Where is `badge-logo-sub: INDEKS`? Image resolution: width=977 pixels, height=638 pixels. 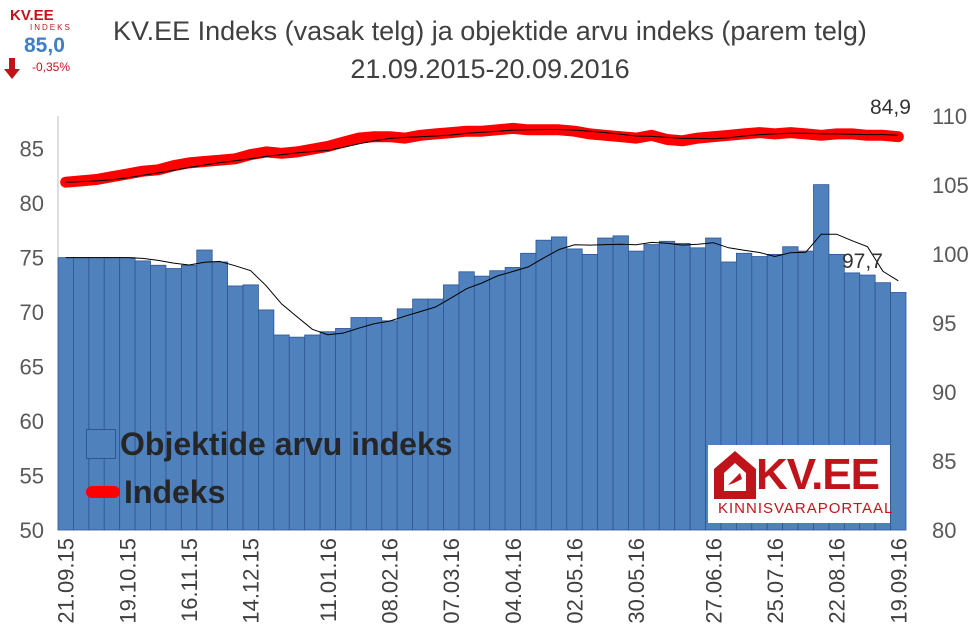
badge-logo-sub: INDEKS is located at coordinates (51, 27).